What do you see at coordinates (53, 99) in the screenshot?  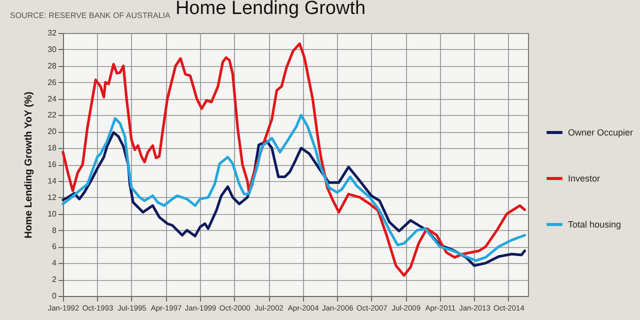 I see `y-tick-label: 24` at bounding box center [53, 99].